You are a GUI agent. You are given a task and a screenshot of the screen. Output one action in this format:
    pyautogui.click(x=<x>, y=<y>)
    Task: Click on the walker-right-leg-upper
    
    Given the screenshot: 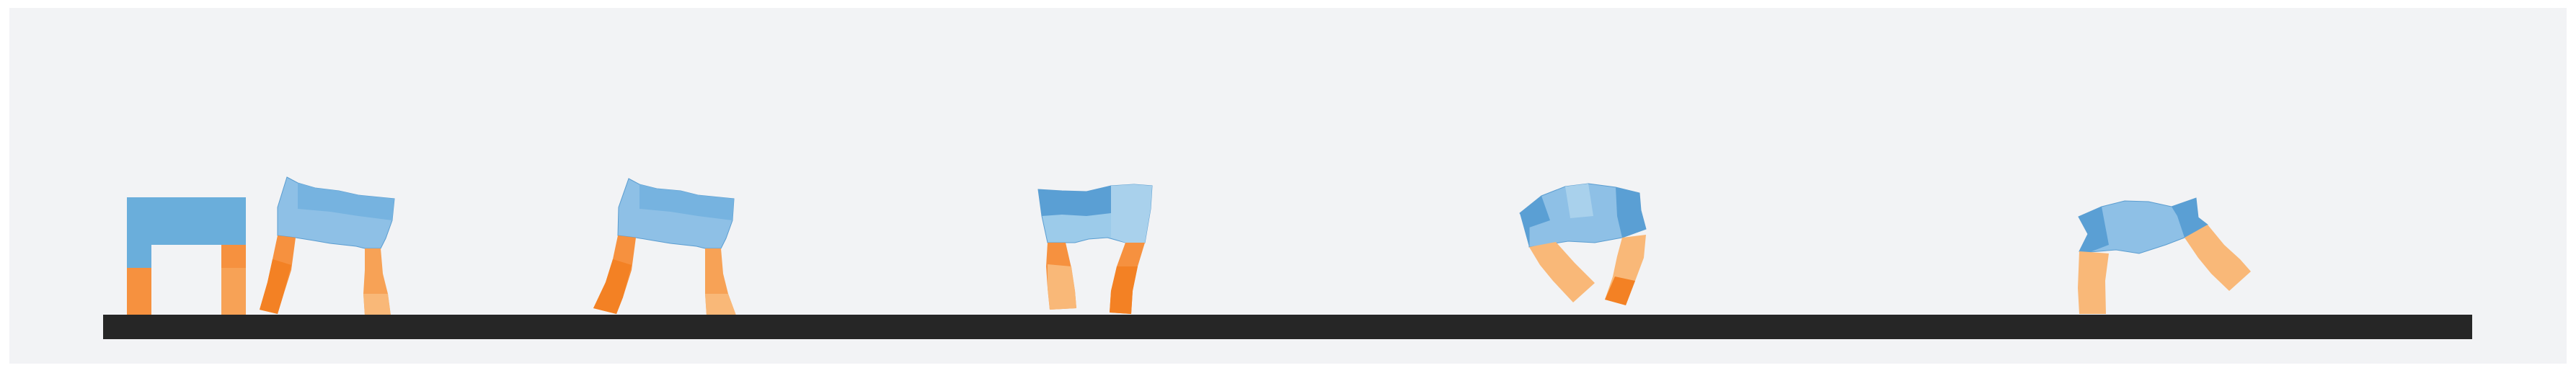 What is the action you would take?
    pyautogui.click(x=233, y=256)
    